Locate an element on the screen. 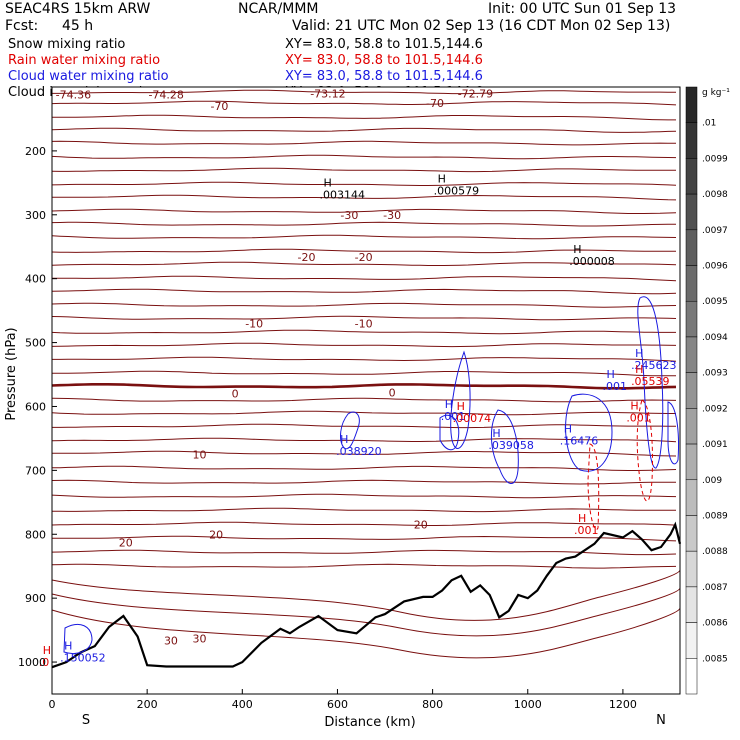  fcst-value: 45 h is located at coordinates (77, 26).